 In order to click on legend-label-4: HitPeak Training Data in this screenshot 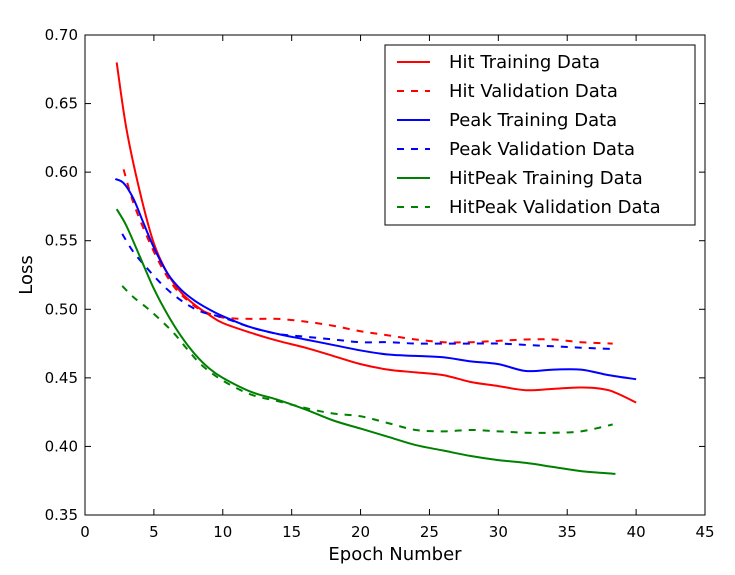, I will do `click(546, 178)`.